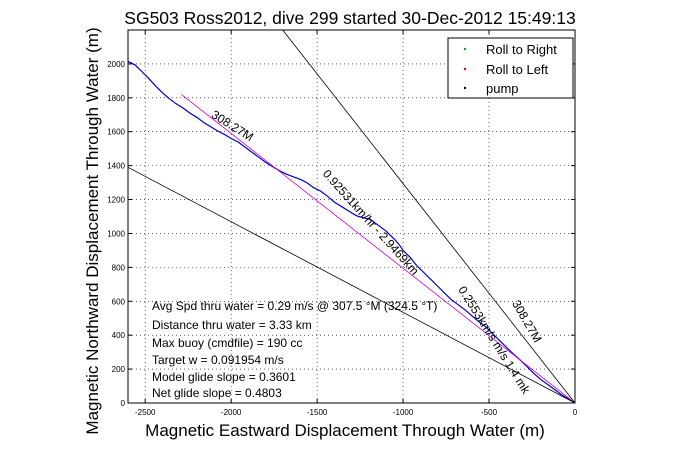  I want to click on y-tick-label: 0, so click(123, 403).